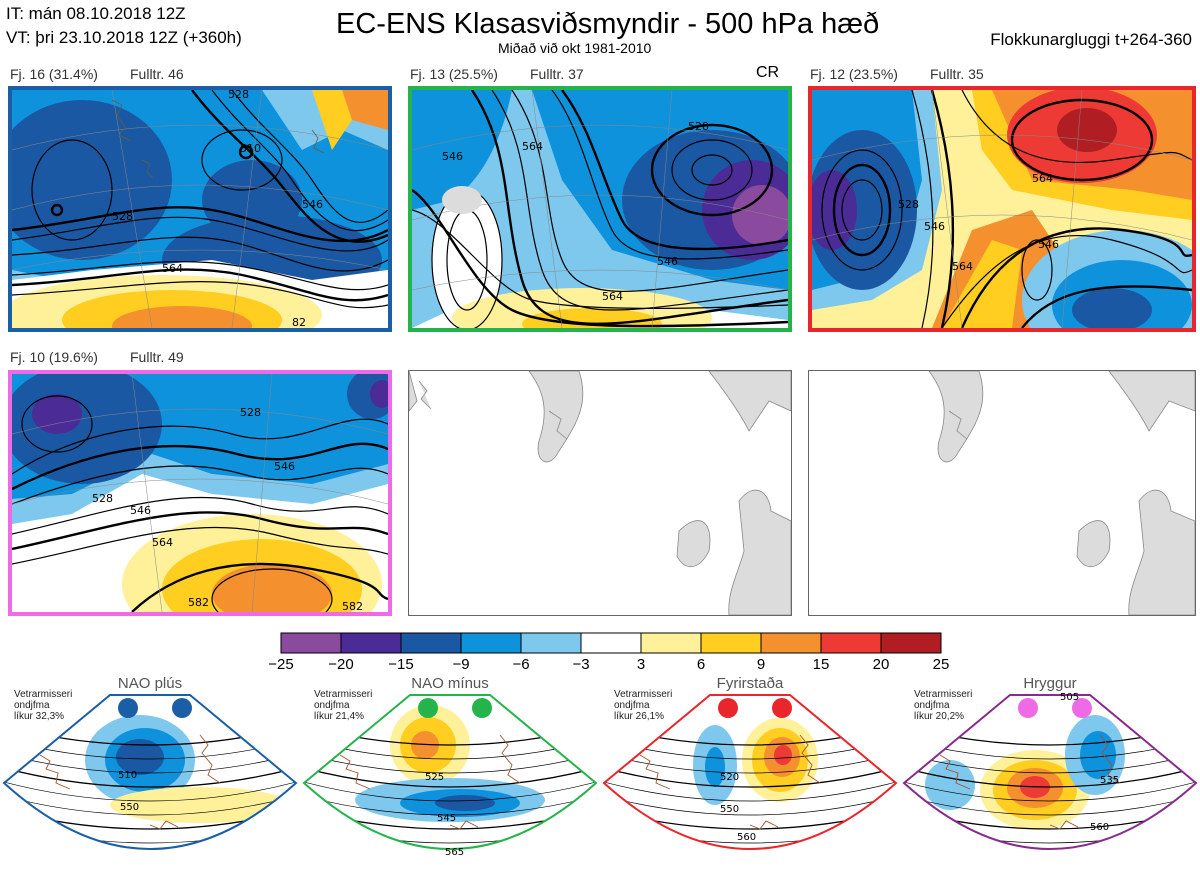 The width and height of the screenshot is (1200, 871). Describe the element at coordinates (941, 664) in the screenshot. I see `colorbar-tick-label: 25` at that location.